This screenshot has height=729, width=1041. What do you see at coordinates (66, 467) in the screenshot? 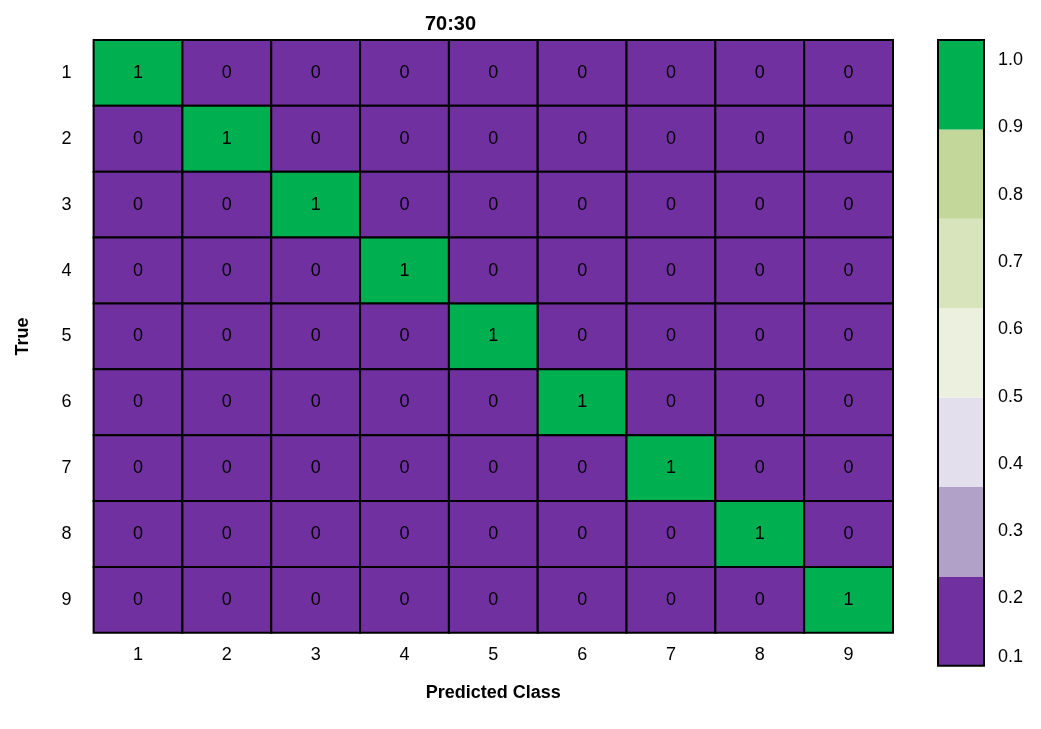
I see `y-tick-label: 7` at bounding box center [66, 467].